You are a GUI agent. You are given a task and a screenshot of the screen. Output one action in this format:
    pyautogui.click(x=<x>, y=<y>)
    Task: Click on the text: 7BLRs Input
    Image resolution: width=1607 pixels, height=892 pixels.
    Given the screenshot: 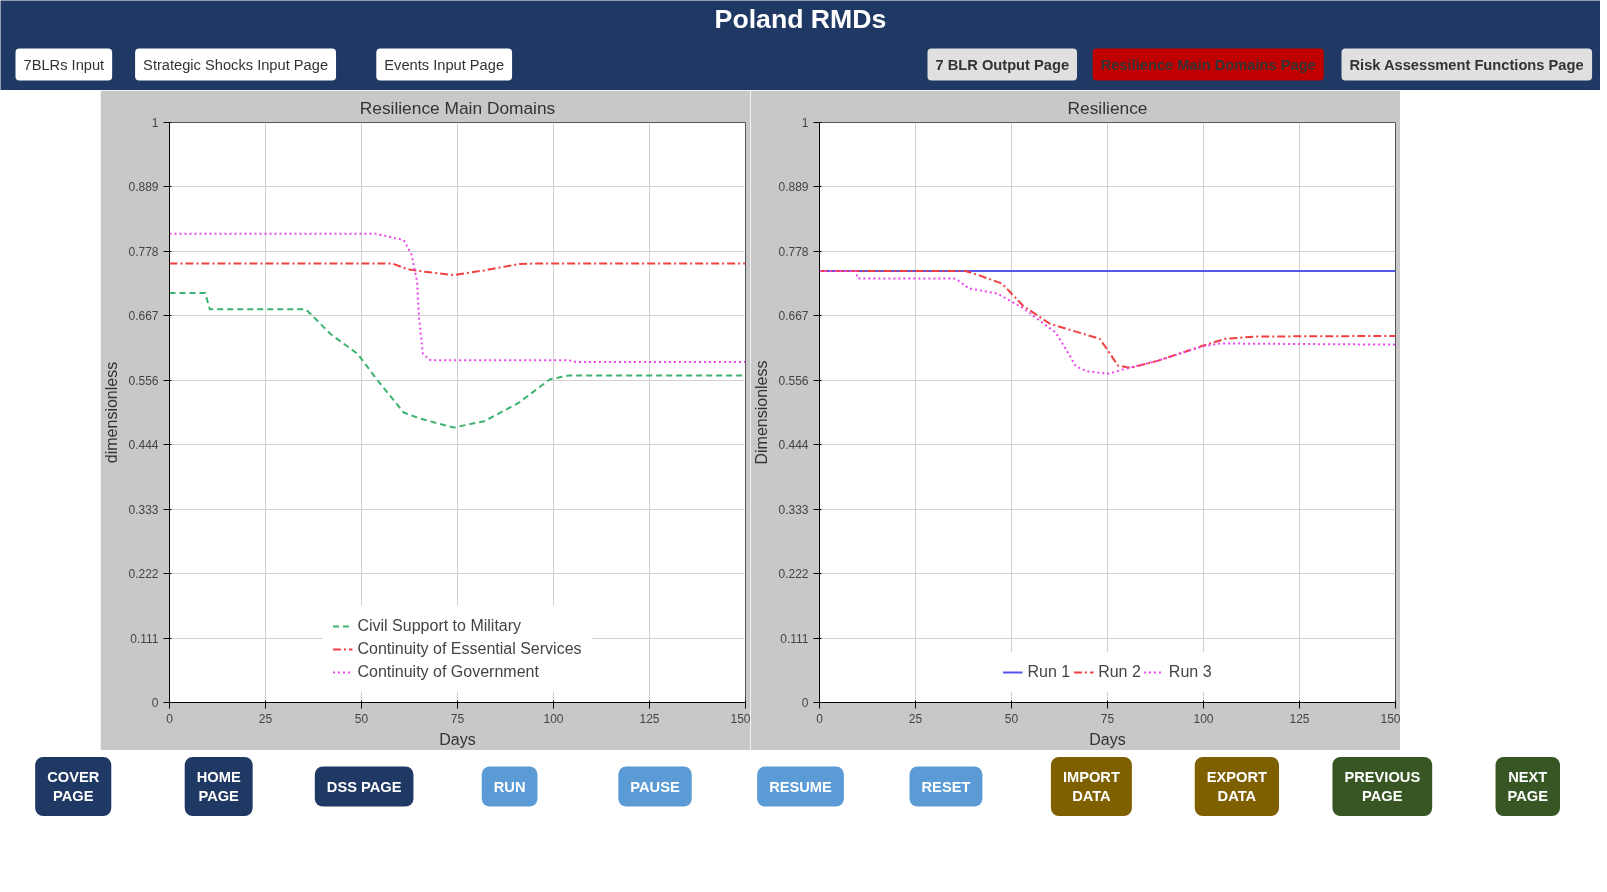 What is the action you would take?
    pyautogui.click(x=64, y=64)
    